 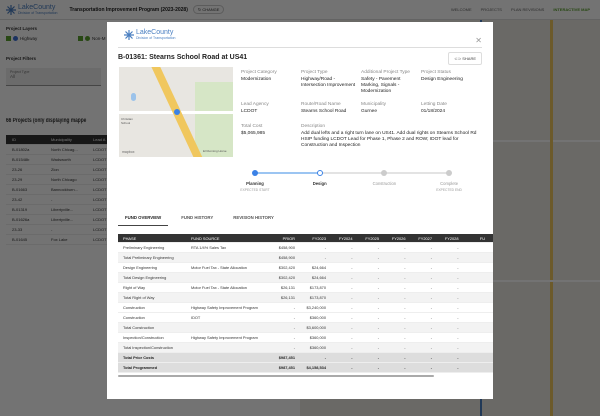 I want to click on project-location-map: Christian School El Running Horse mapbox, so click(x=176, y=112).